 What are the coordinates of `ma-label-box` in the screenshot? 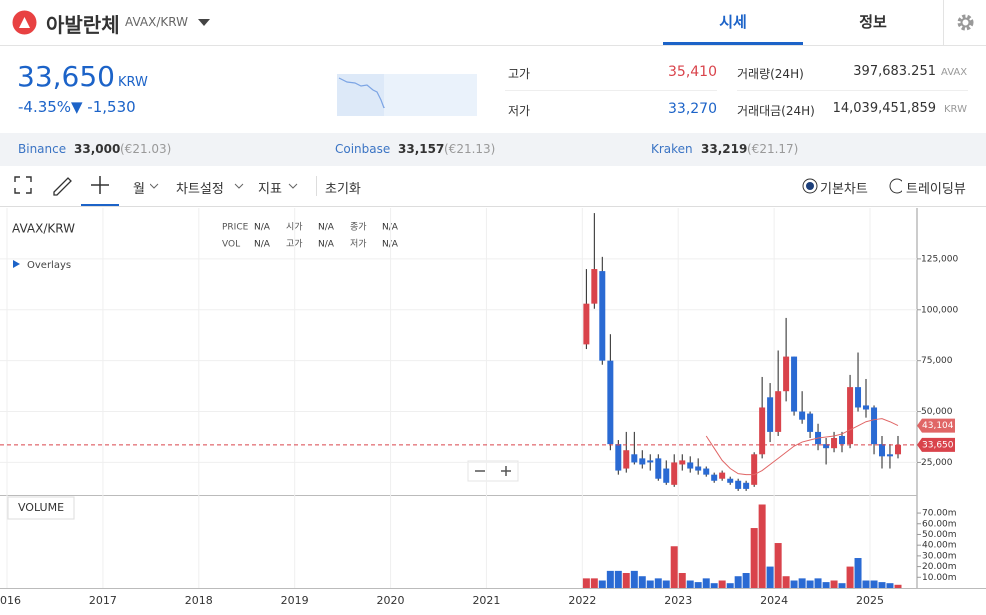 It's located at (936, 425).